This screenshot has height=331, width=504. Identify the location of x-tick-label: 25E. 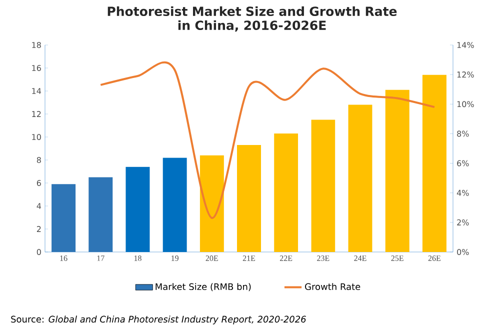
(397, 258).